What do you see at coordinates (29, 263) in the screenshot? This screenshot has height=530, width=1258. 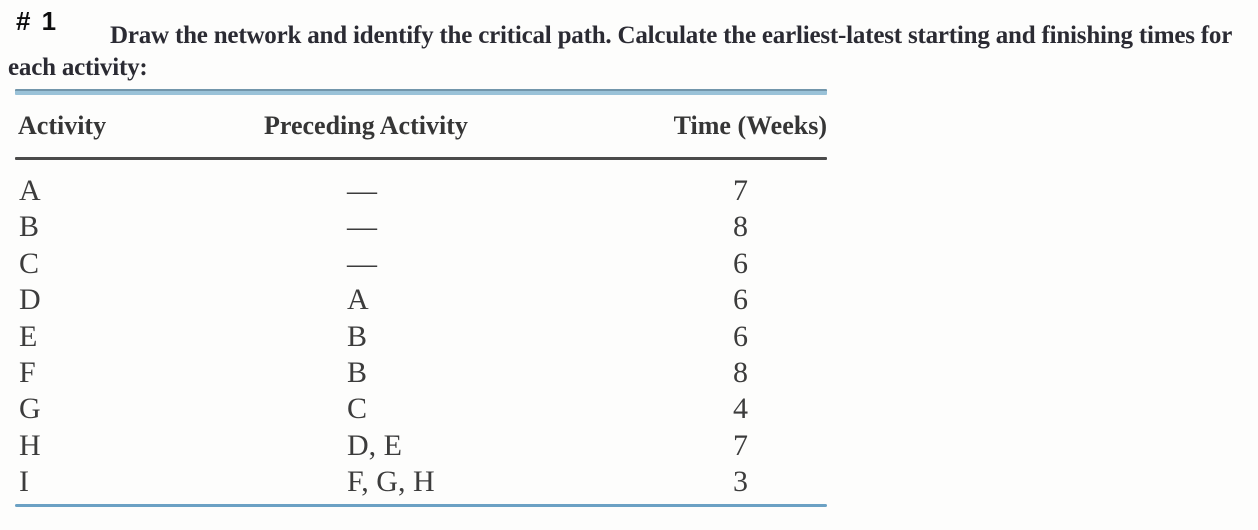 I see `activity-cell: C` at bounding box center [29, 263].